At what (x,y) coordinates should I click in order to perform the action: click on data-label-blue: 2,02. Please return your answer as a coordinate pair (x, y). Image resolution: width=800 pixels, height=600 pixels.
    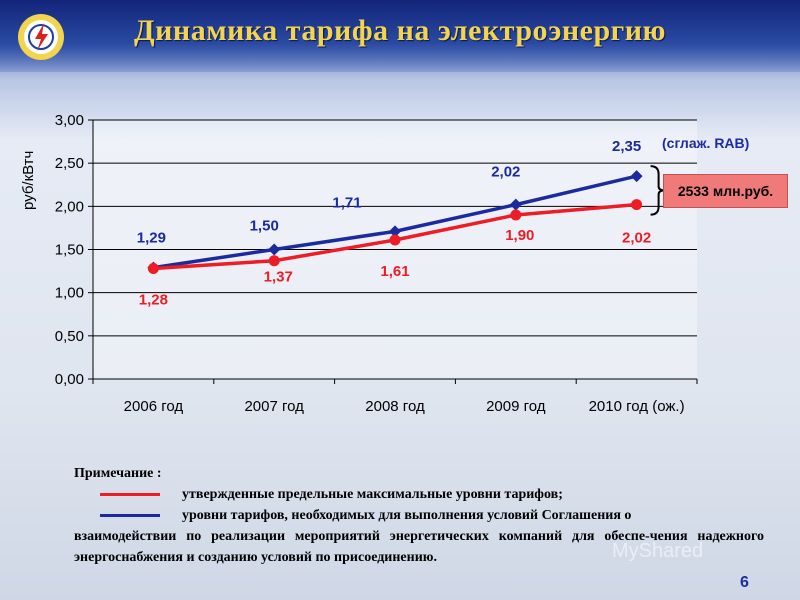
    Looking at the image, I should click on (505, 172).